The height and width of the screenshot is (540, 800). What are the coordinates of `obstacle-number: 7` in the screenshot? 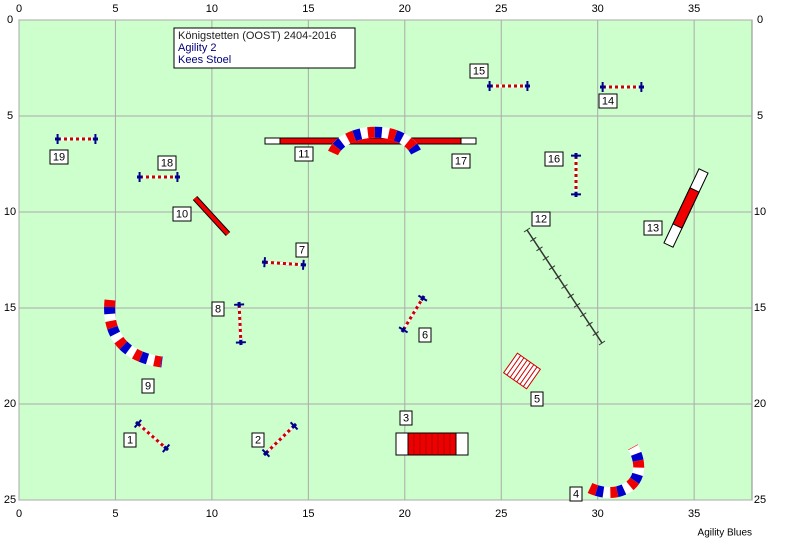 It's located at (302, 250).